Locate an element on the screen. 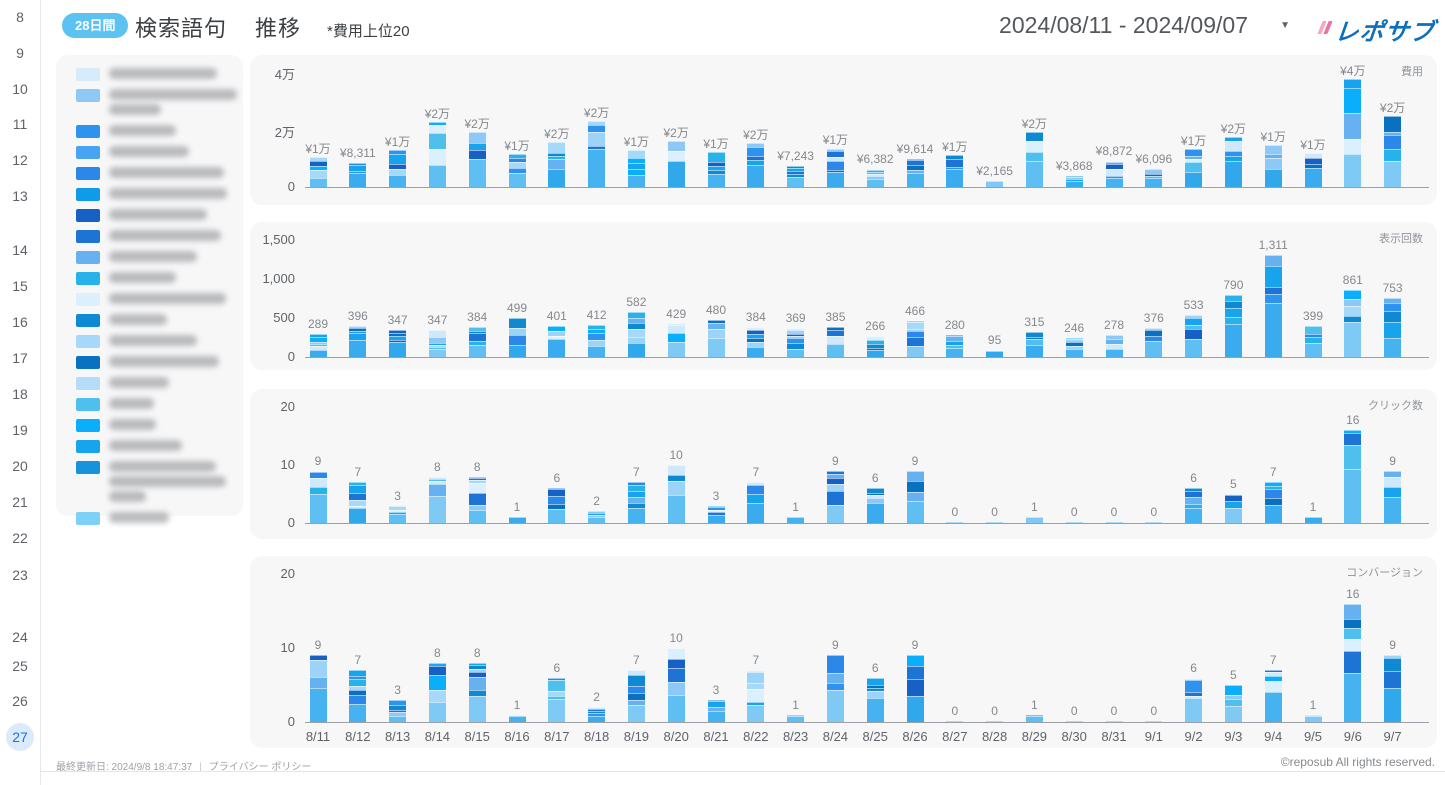 This screenshot has width=1445, height=785. bar-value-label: 7 is located at coordinates (756, 472).